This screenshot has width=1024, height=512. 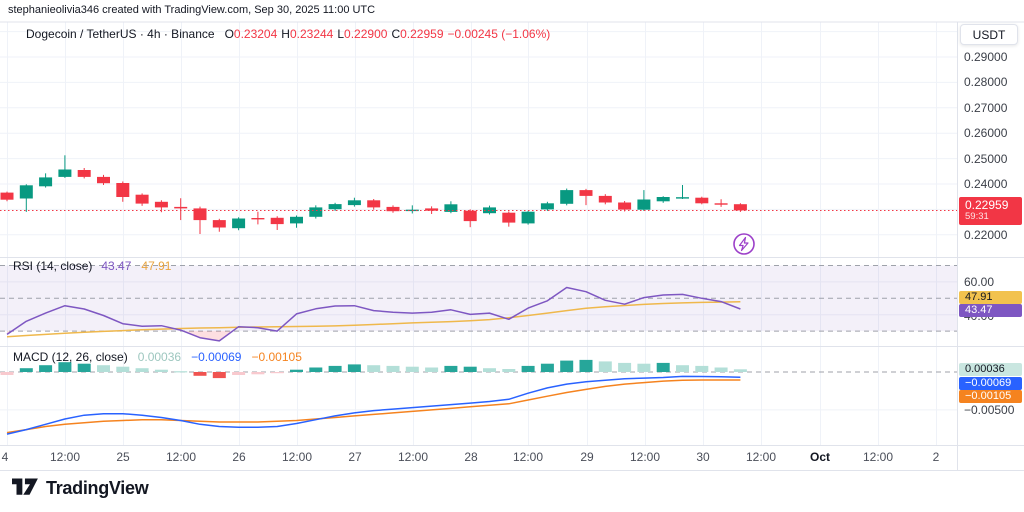 I want to click on last-price-badge: 0.22959 59:31, so click(x=990, y=211).